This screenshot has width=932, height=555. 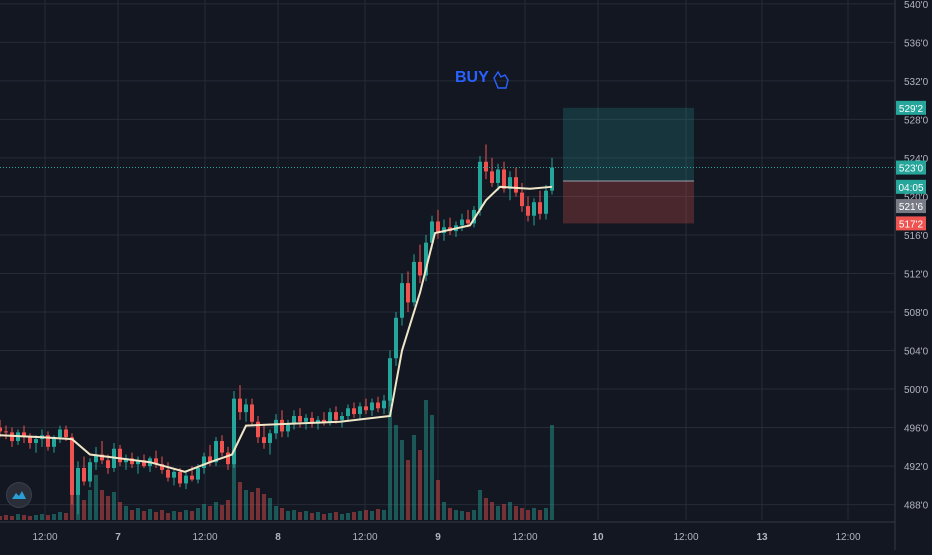 What do you see at coordinates (44, 537) in the screenshot?
I see `x-tick-label: 12:00` at bounding box center [44, 537].